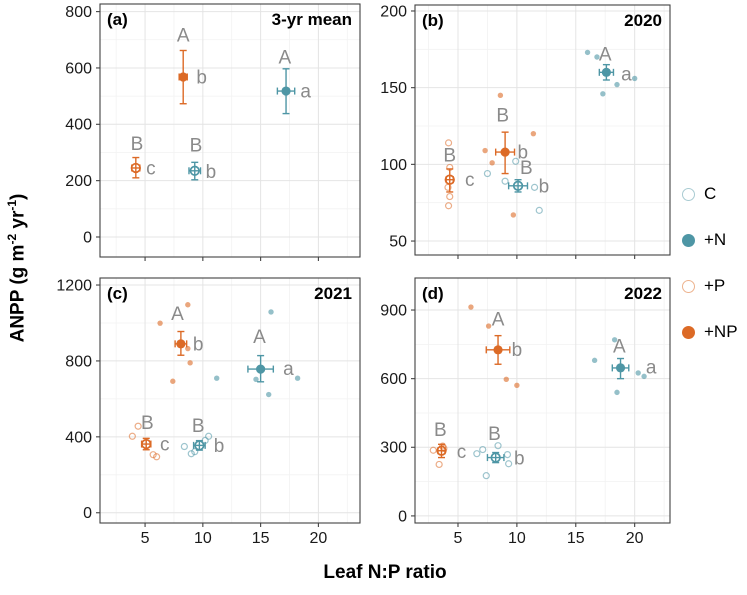 Image resolution: width=747 pixels, height=595 pixels. Describe the element at coordinates (433, 293) in the screenshot. I see `panel-tag: (d)` at that location.